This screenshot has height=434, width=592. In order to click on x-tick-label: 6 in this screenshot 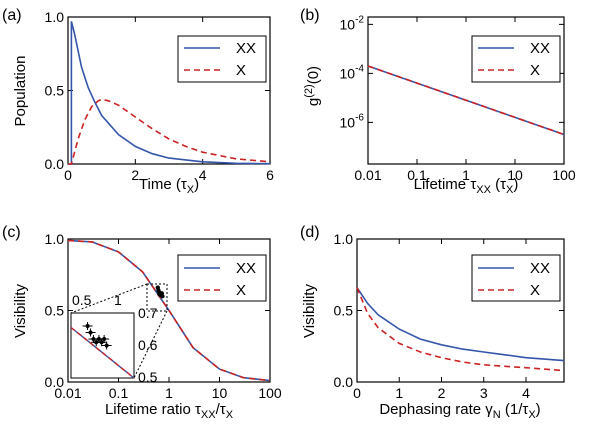, I will do `click(270, 175)`.